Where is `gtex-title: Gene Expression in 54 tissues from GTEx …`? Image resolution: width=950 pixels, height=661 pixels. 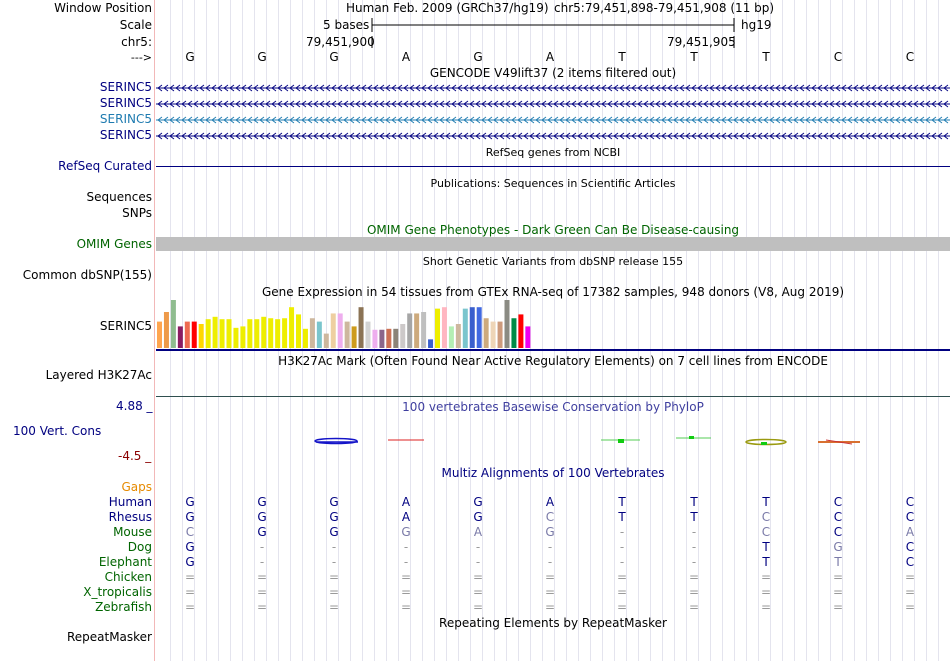
gtex-title: Gene Expression in 54 tissues from GTEx … is located at coordinates (553, 292).